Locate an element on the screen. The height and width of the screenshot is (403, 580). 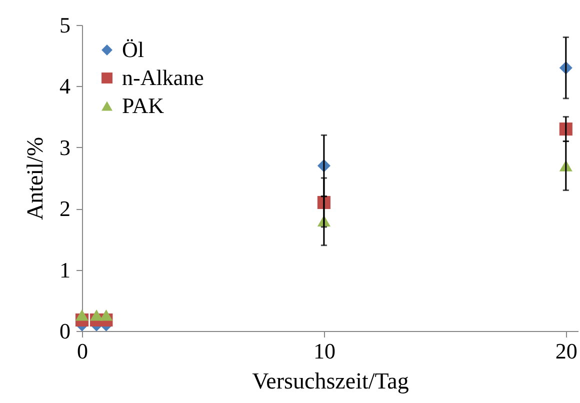
y-tick-label: 2 is located at coordinates (65, 209).